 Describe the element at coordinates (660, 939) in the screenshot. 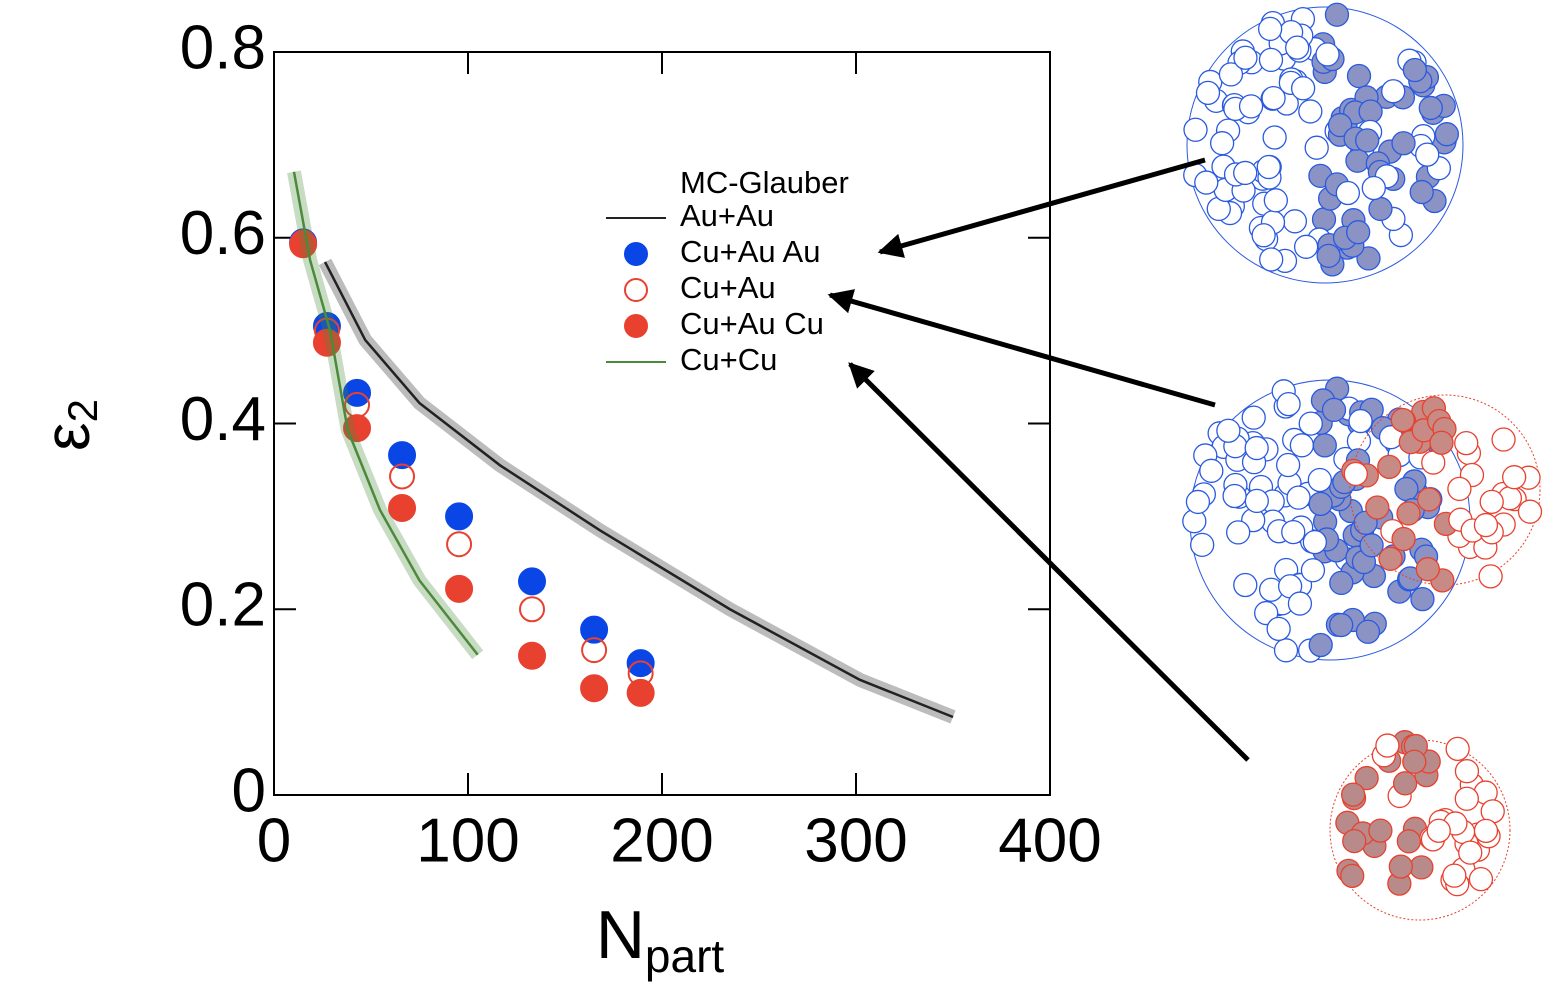

I see `x-axis-label: Npart` at that location.